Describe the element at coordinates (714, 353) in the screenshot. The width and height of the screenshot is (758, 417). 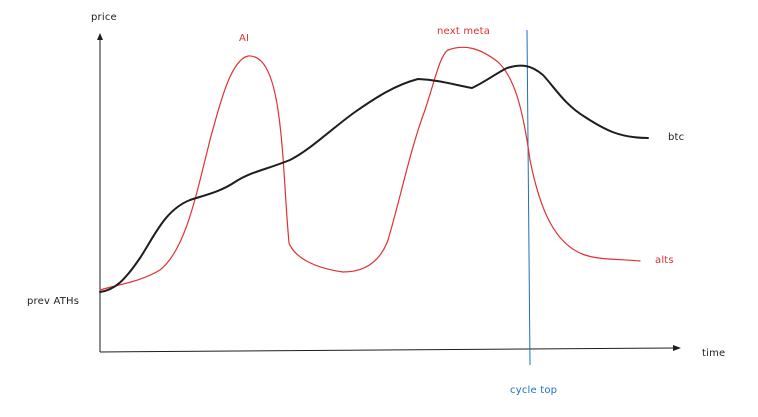
I see `x-axis-label: time` at that location.